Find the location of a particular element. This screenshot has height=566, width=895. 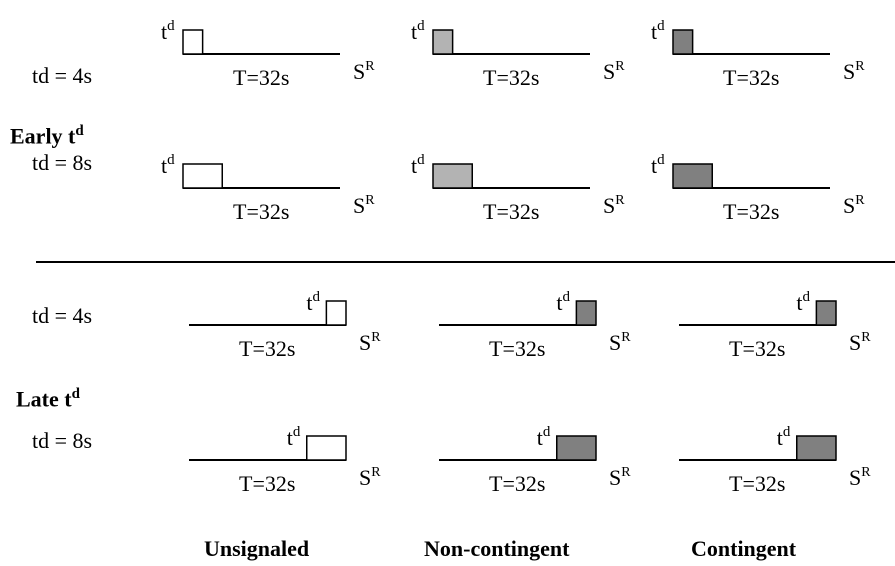

signal-box-r0-c0 is located at coordinates (193, 42).